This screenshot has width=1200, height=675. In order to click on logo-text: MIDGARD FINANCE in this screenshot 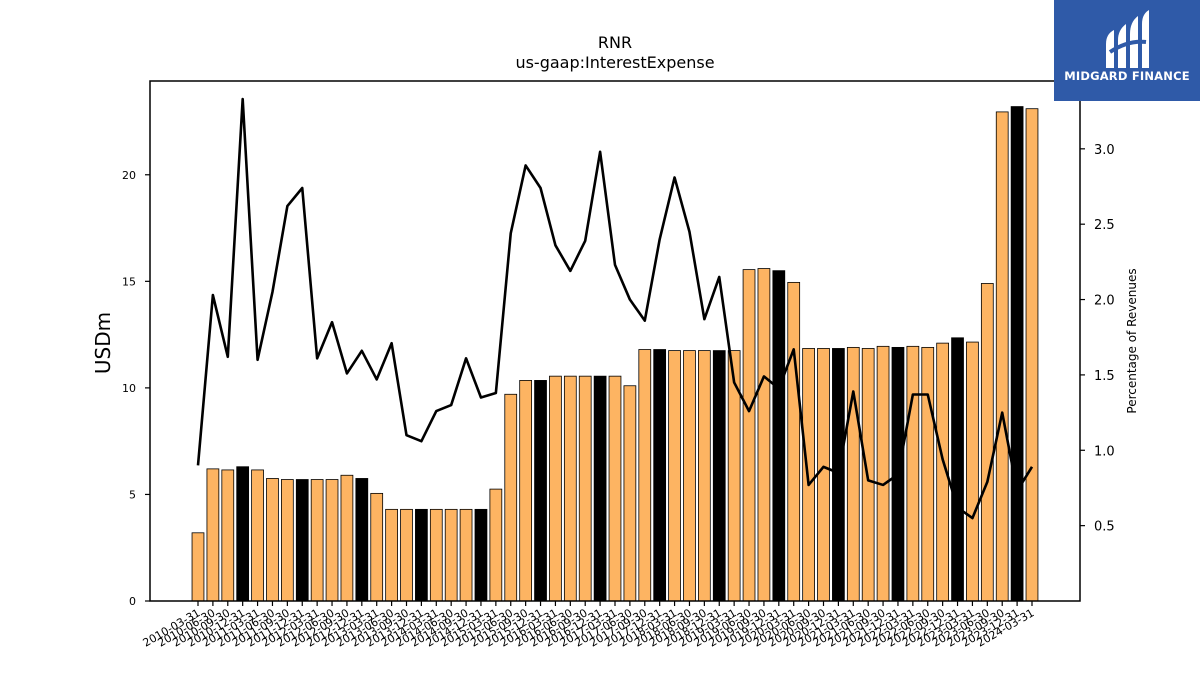, I will do `click(1127, 76)`.